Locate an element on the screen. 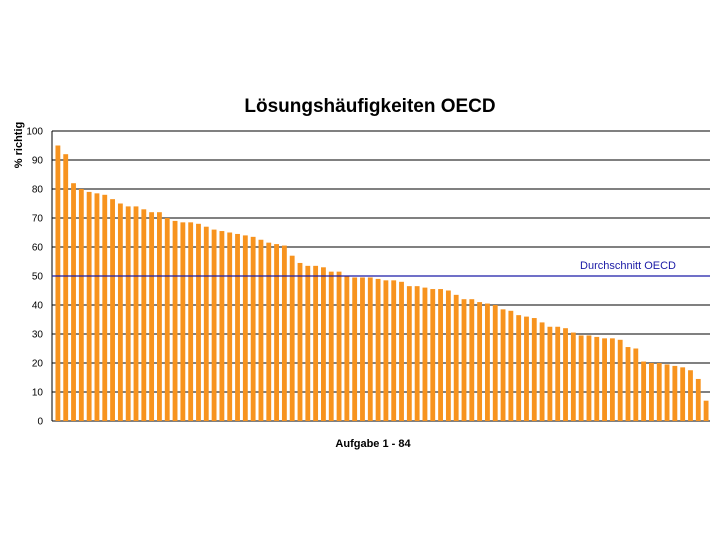  y-tick-label: 40 is located at coordinates (38, 306).